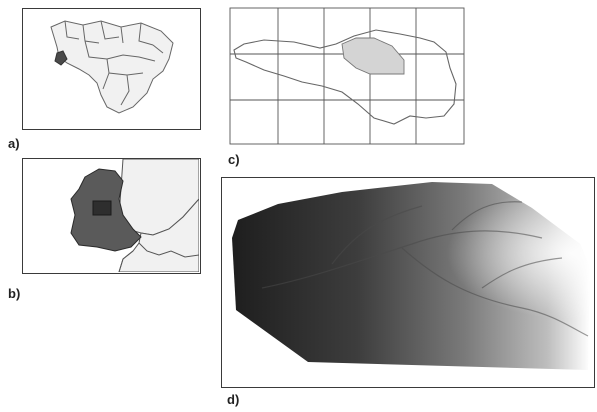  I want to click on panel-a-country-map, so click(111, 69).